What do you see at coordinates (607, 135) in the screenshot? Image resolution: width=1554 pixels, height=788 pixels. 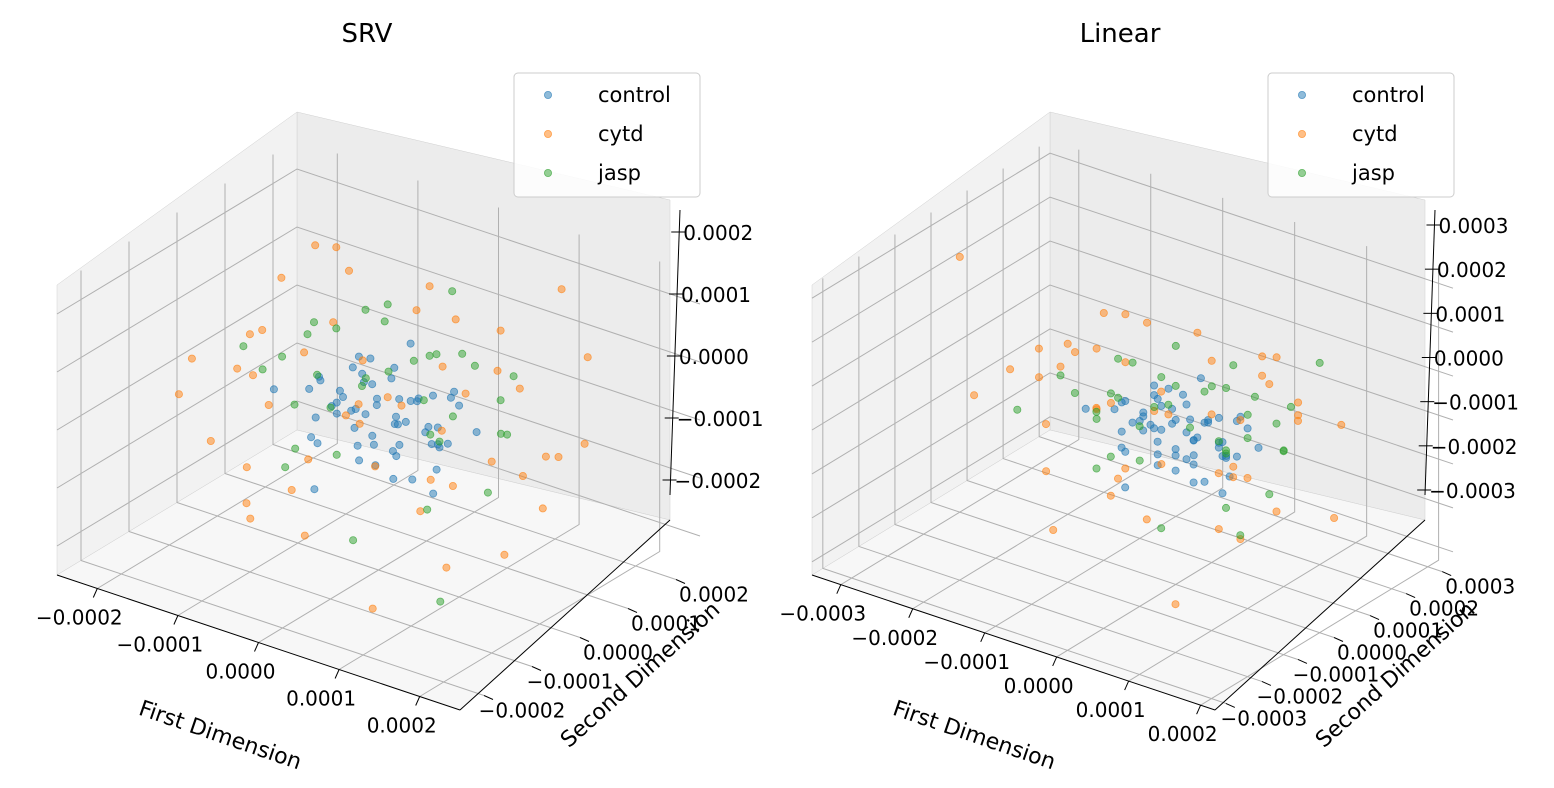 I see `legend-srv: control cytd jasp` at bounding box center [607, 135].